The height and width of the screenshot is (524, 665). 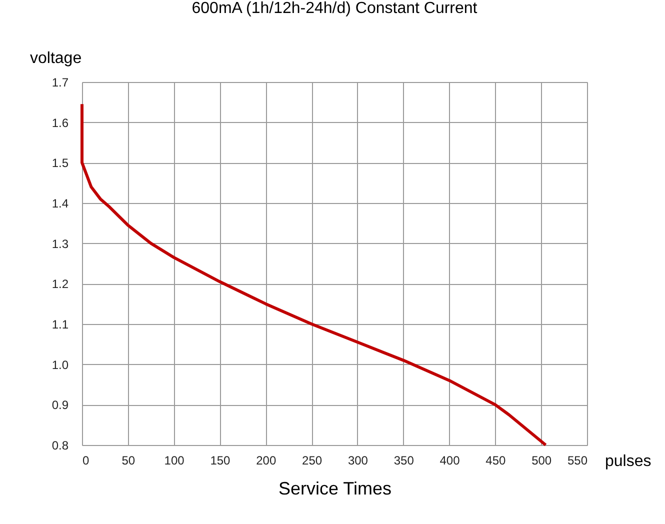 What do you see at coordinates (60, 325) in the screenshot?
I see `y-tick-label: 1.1` at bounding box center [60, 325].